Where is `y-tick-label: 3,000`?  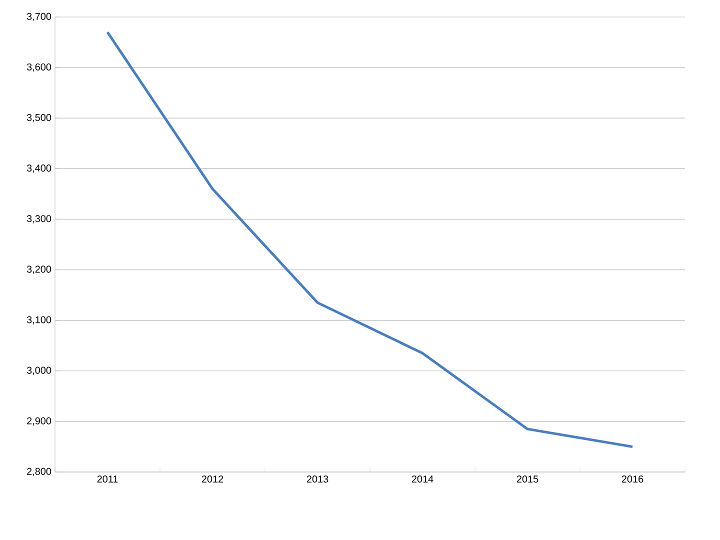 y-tick-label: 3,000 is located at coordinates (39, 371).